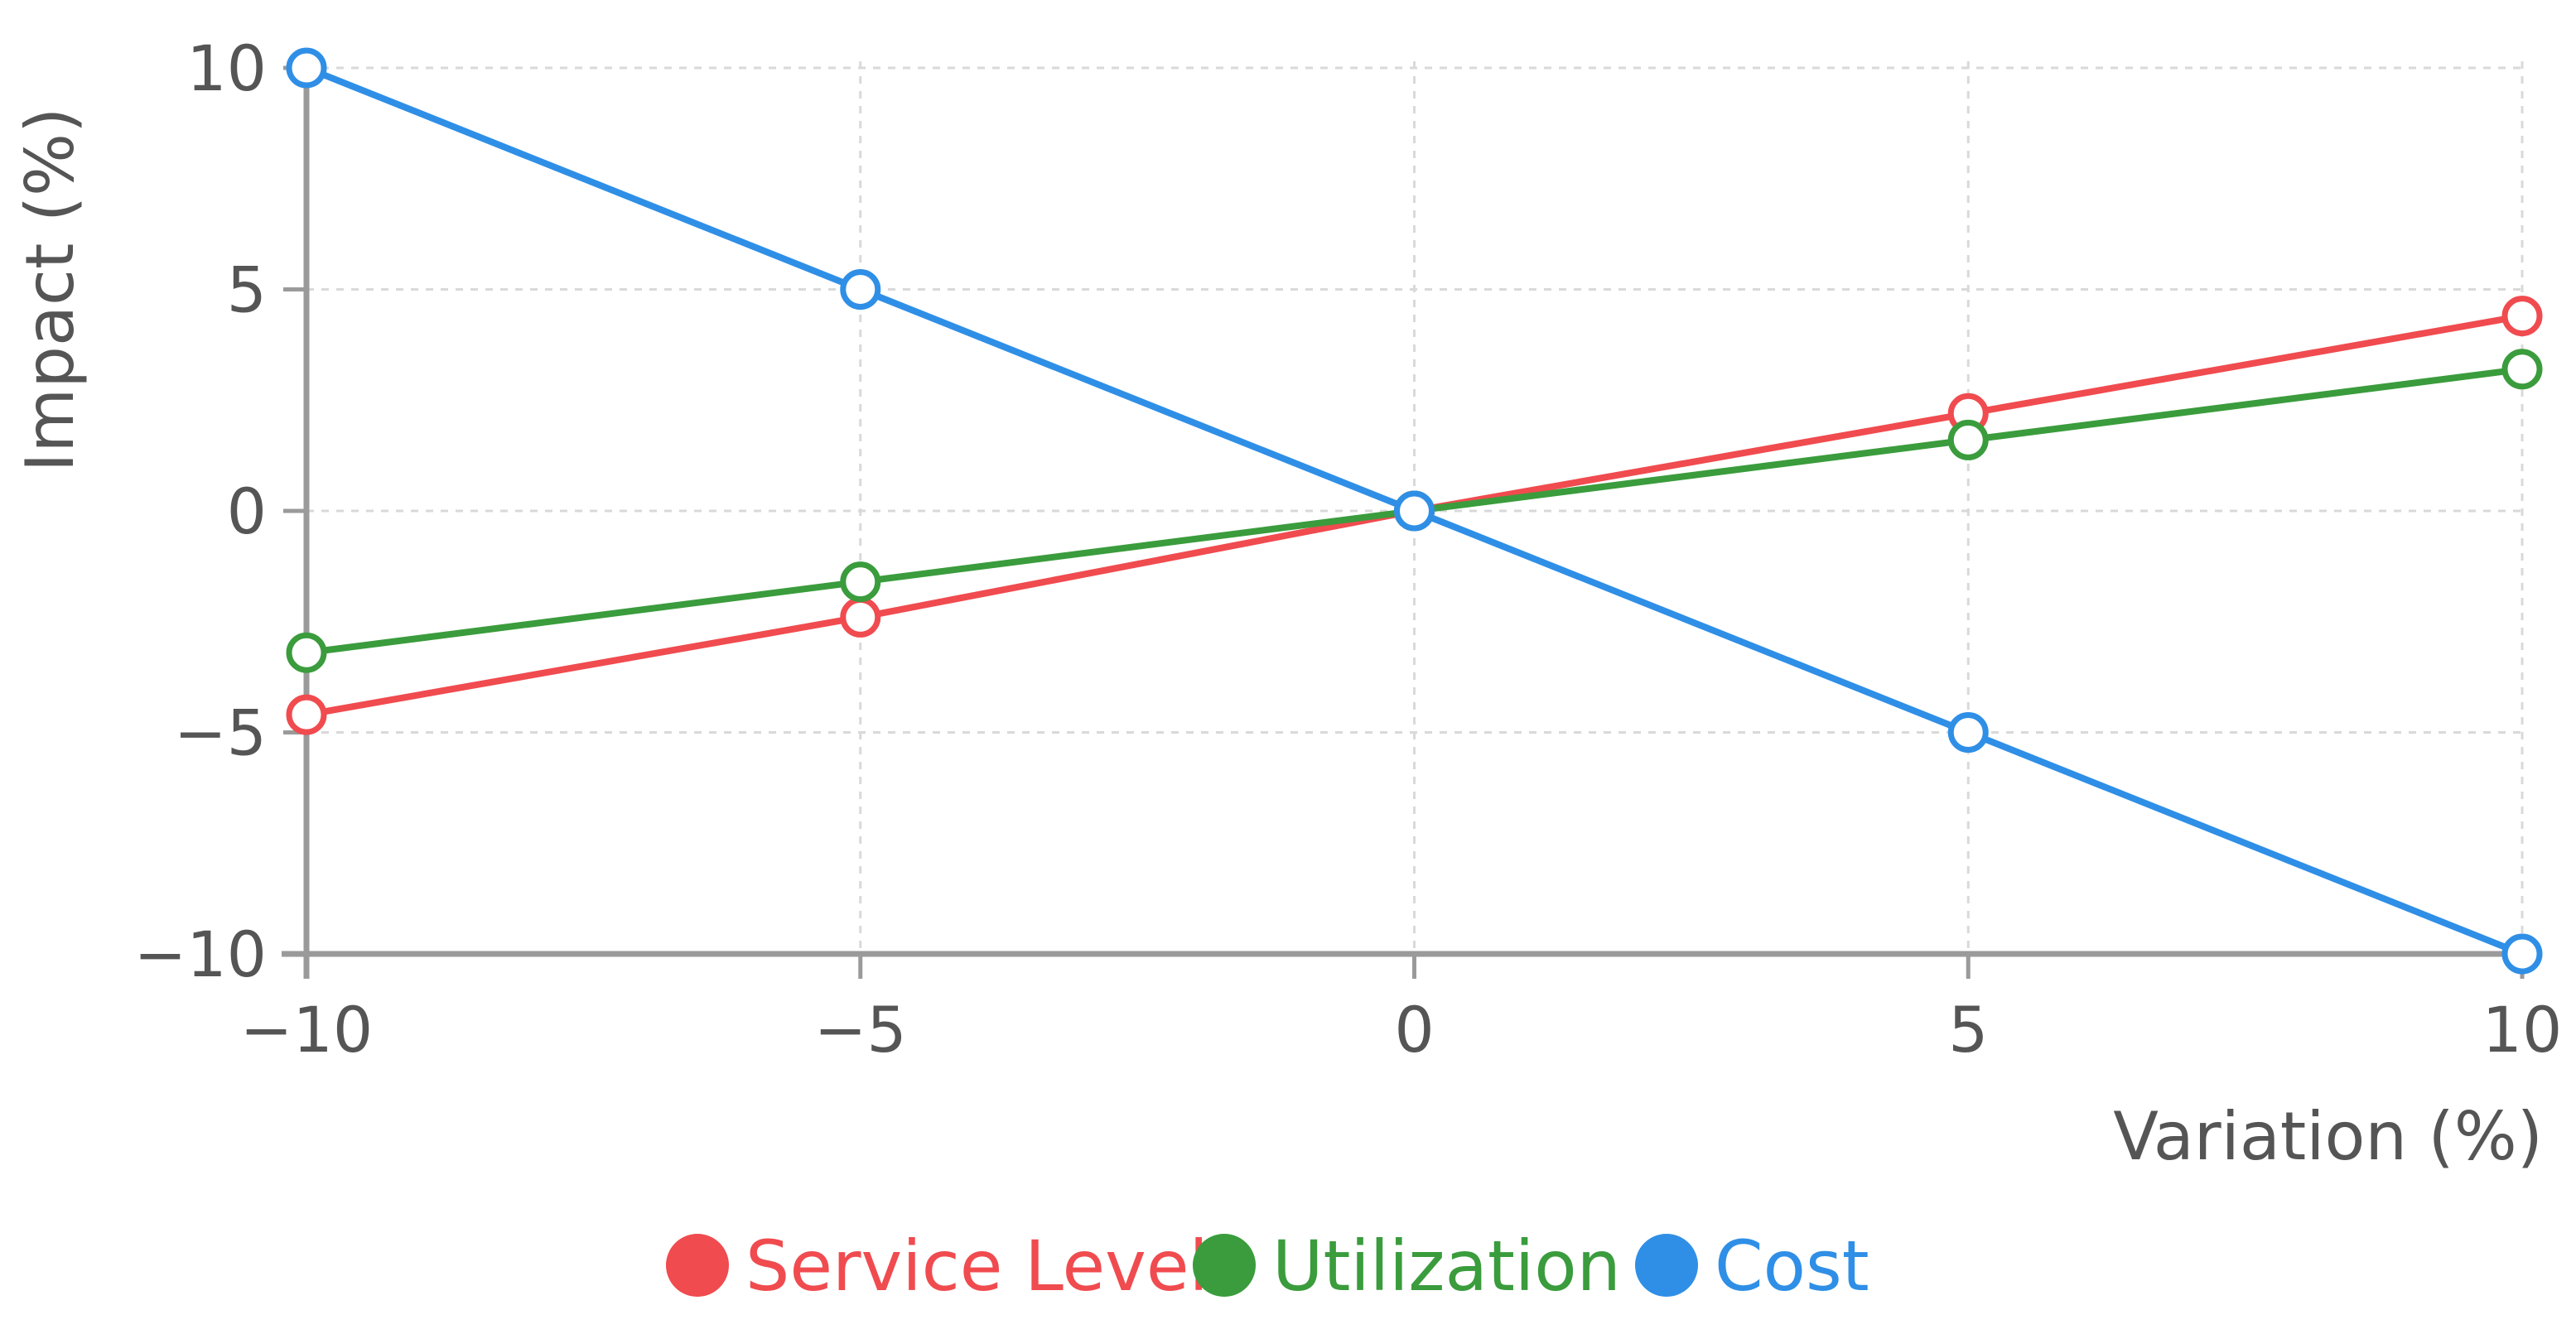  What do you see at coordinates (200, 954) in the screenshot?
I see `y-tick-label: −10` at bounding box center [200, 954].